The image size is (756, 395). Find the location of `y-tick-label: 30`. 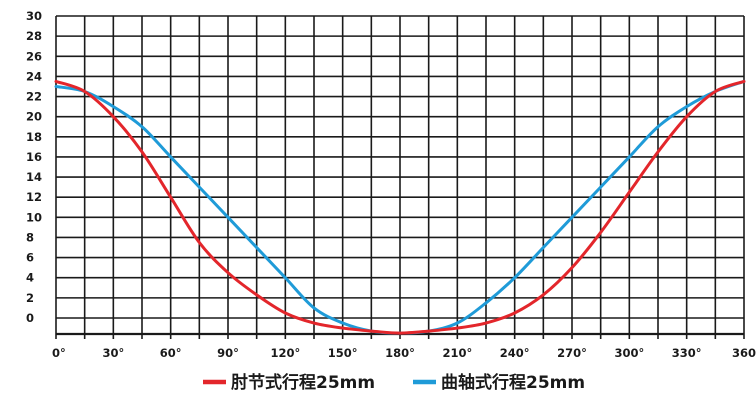

y-tick-label: 30 is located at coordinates (34, 16).